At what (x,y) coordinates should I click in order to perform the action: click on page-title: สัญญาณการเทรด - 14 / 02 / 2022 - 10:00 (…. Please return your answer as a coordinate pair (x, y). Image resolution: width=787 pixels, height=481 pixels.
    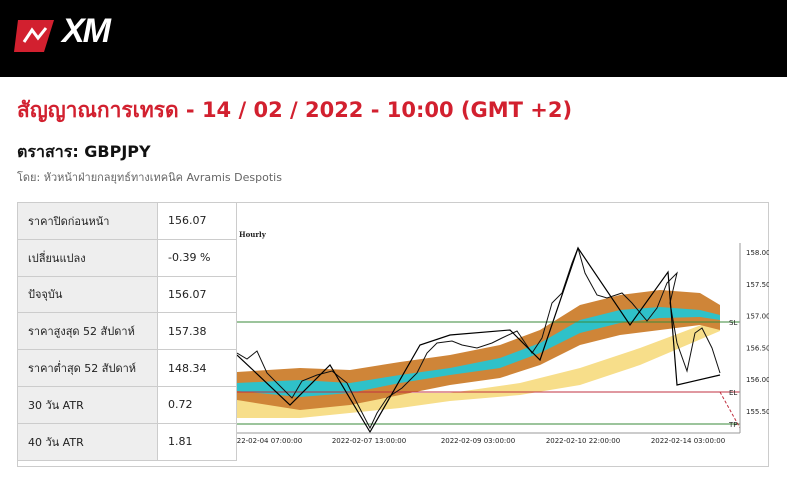
    Looking at the image, I should click on (295, 110).